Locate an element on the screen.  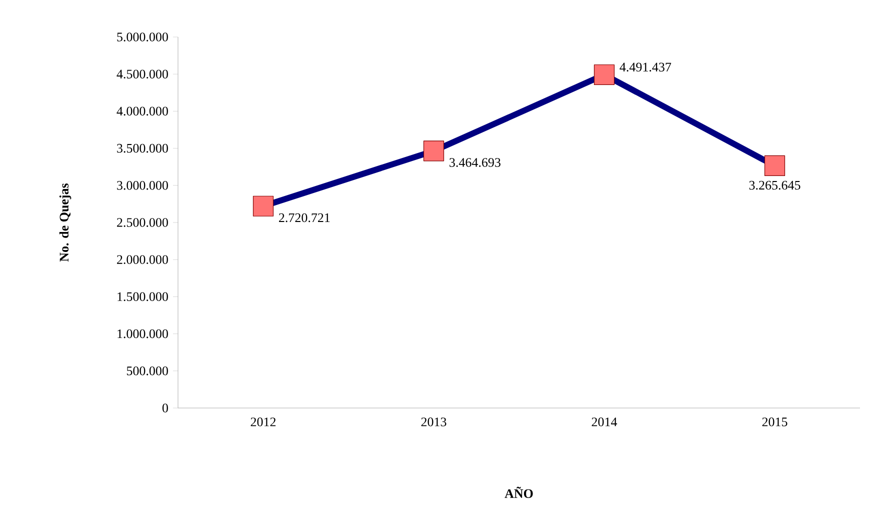
x-axis-title: AÑO is located at coordinates (518, 492).